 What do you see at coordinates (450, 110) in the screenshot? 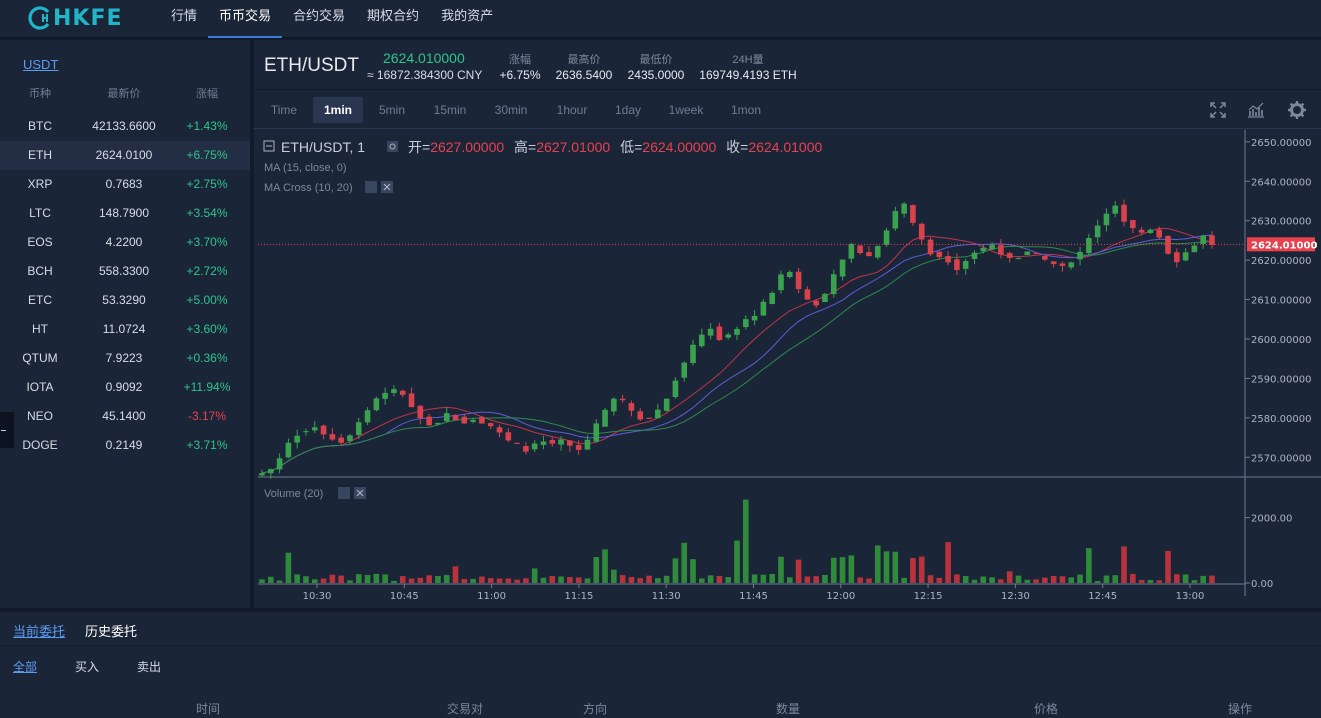
I see `interval-15min: 15min` at bounding box center [450, 110].